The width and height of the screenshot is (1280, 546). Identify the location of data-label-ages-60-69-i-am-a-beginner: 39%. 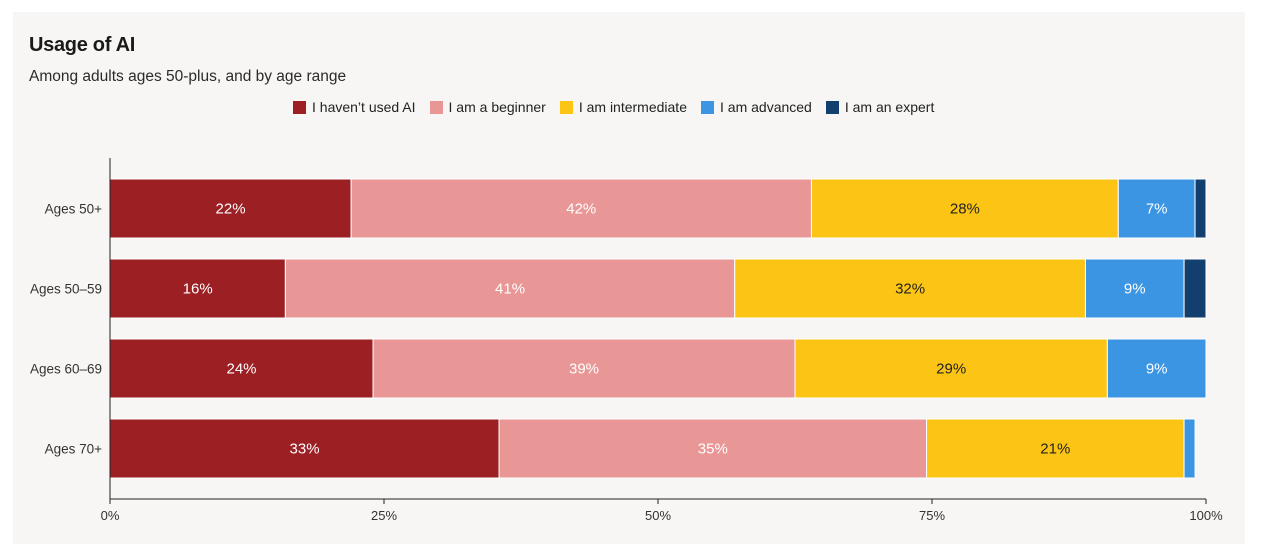
(584, 369).